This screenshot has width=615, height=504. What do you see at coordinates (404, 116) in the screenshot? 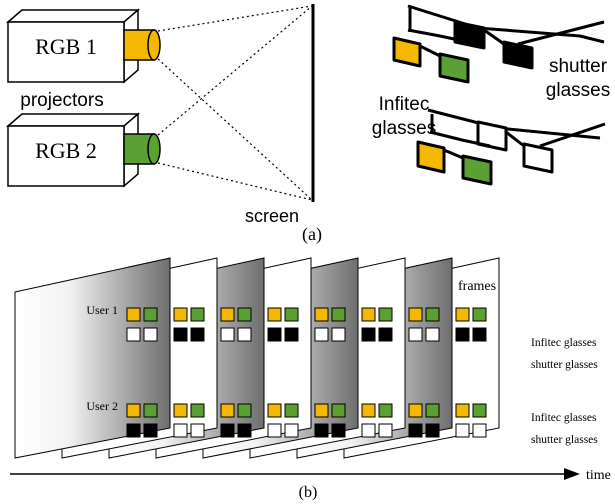
I see `infitec-glasses-label: Infitec glasses` at bounding box center [404, 116].